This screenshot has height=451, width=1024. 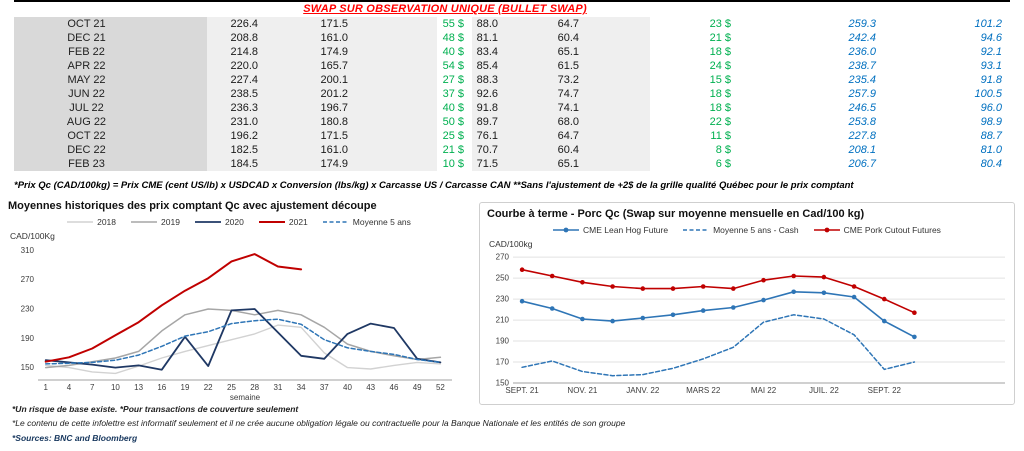 What do you see at coordinates (138, 387) in the screenshot?
I see `svg-text: 13` at bounding box center [138, 387].